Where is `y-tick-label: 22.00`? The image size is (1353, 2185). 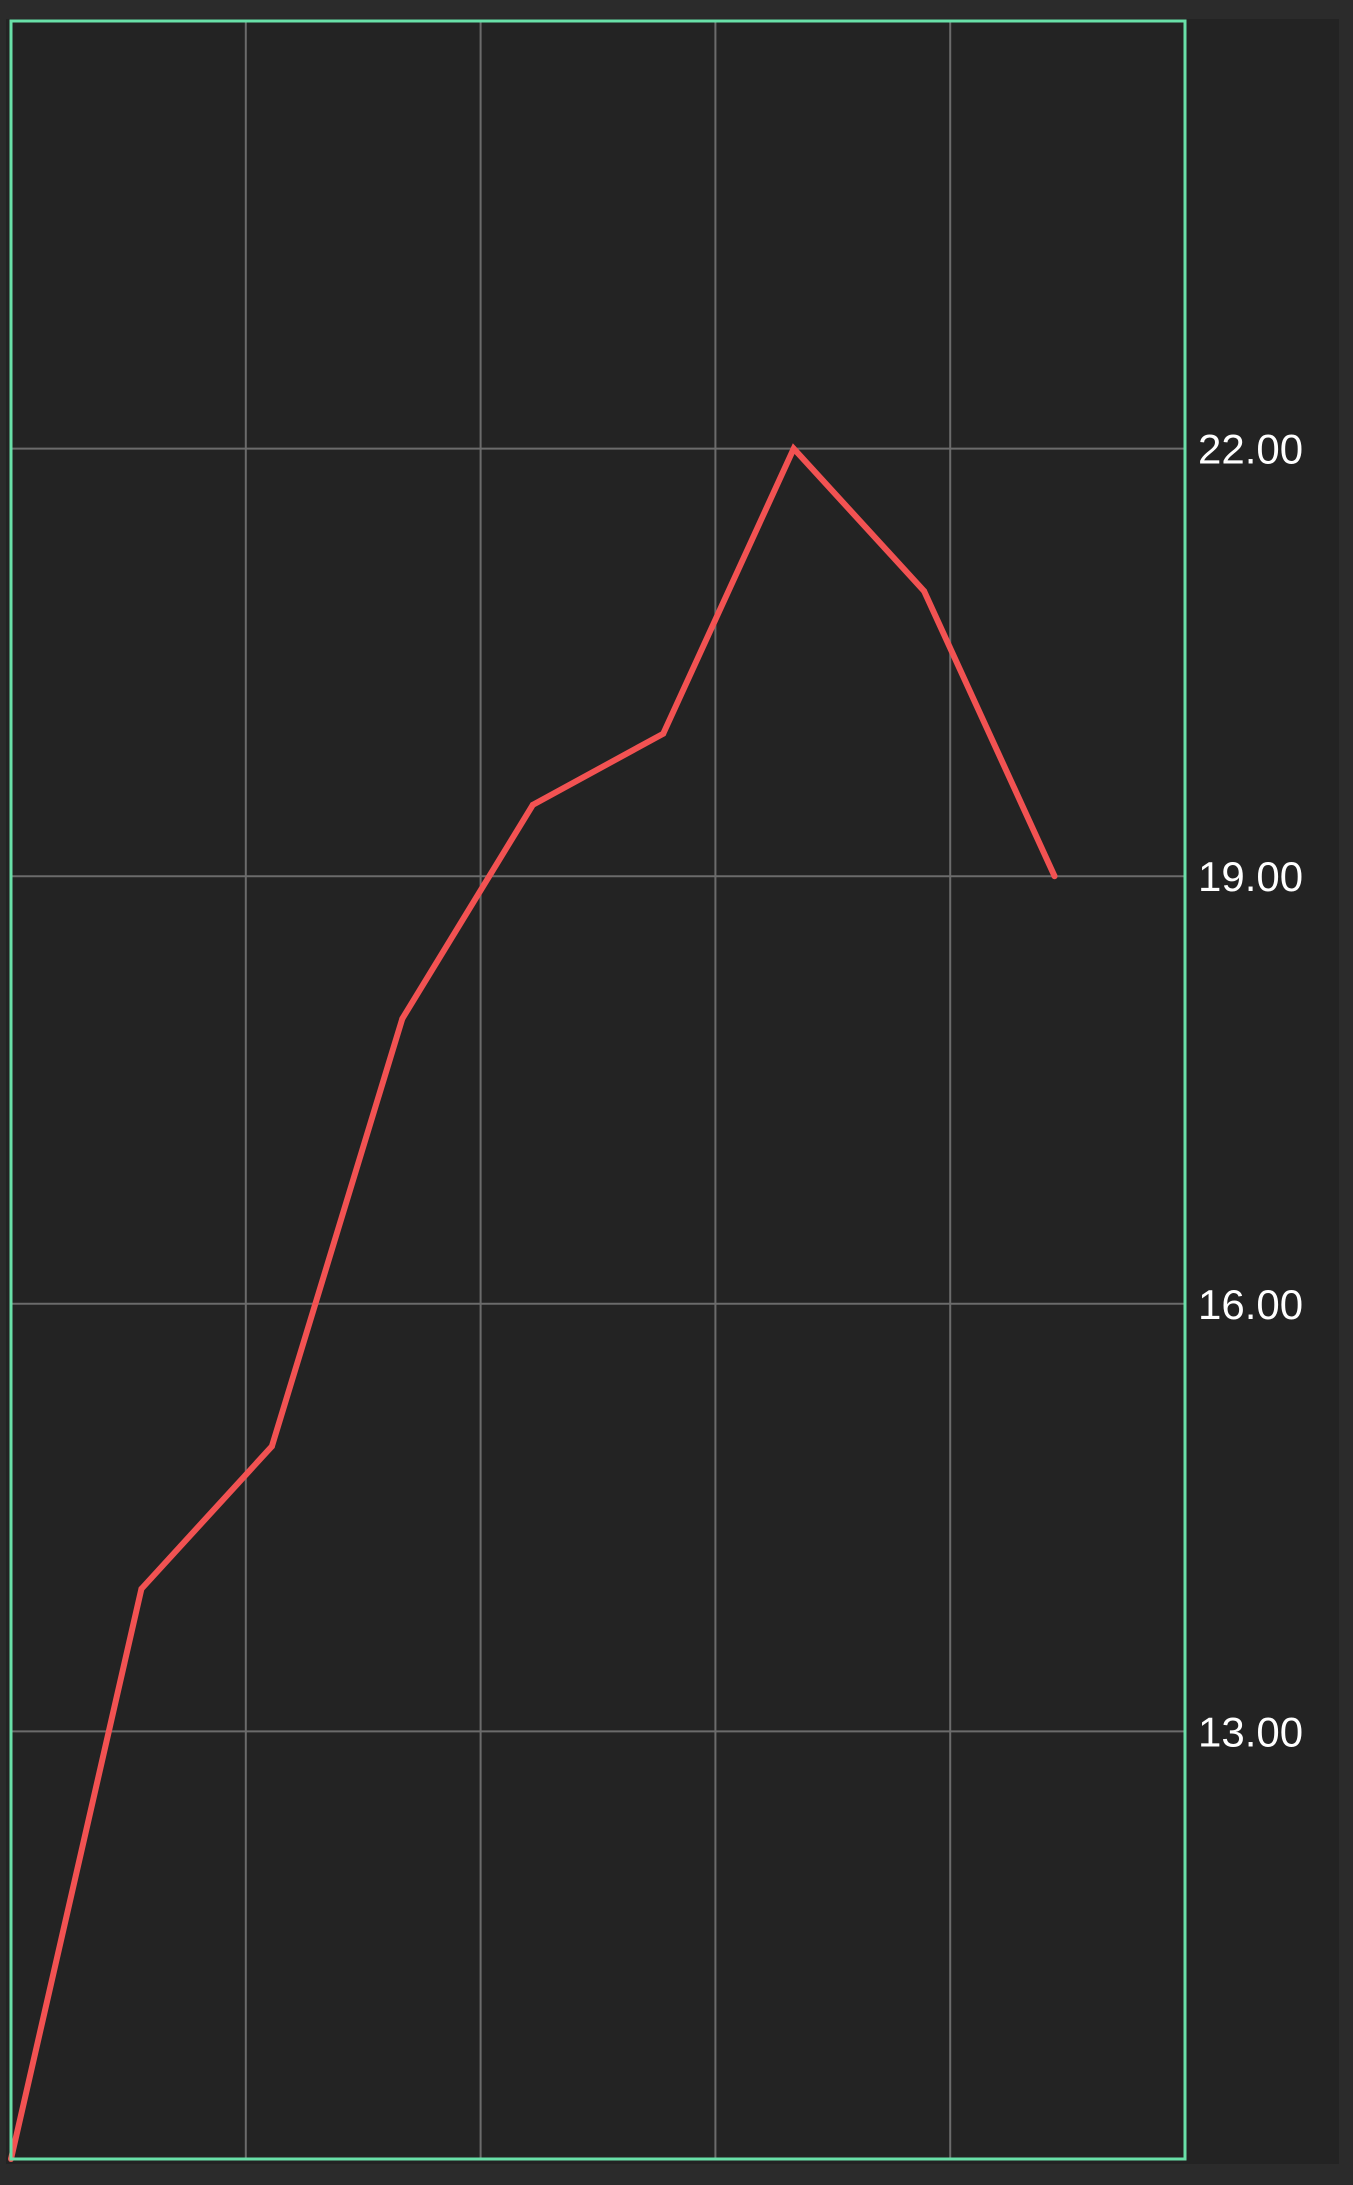 y-tick-label: 22.00 is located at coordinates (1250, 449).